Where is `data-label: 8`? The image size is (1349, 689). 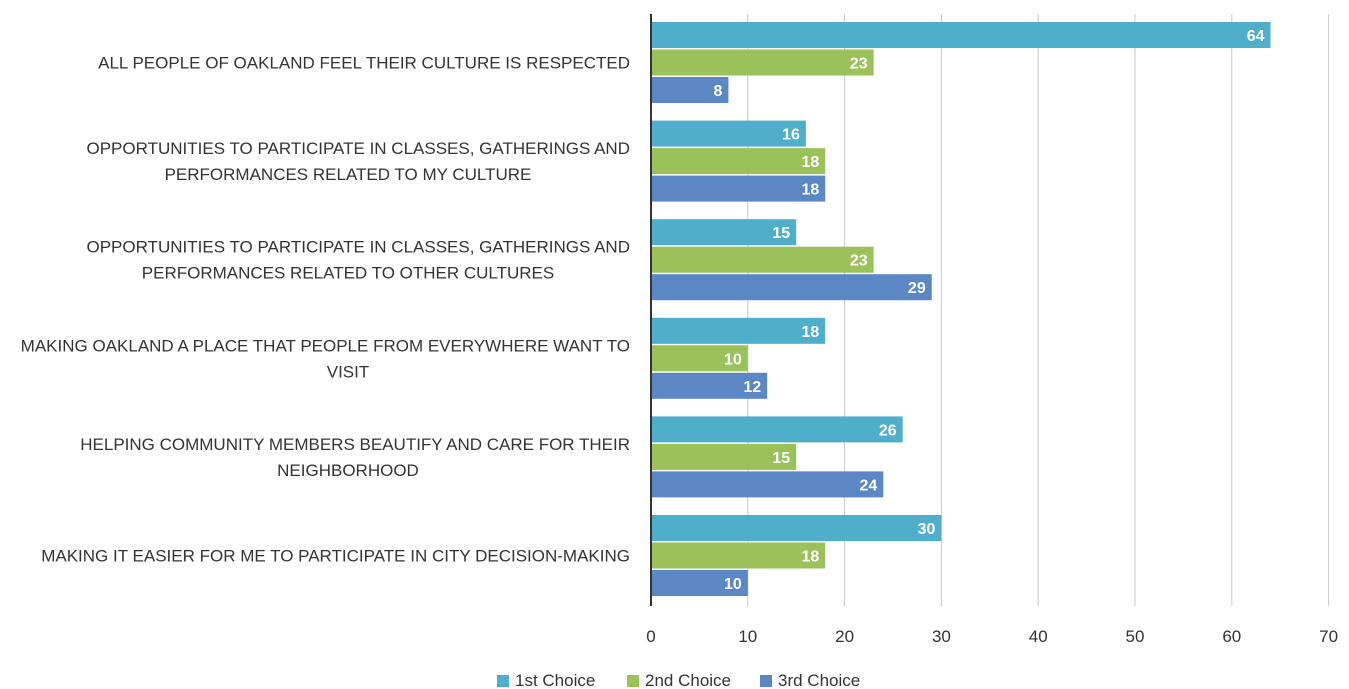 data-label: 8 is located at coordinates (718, 91).